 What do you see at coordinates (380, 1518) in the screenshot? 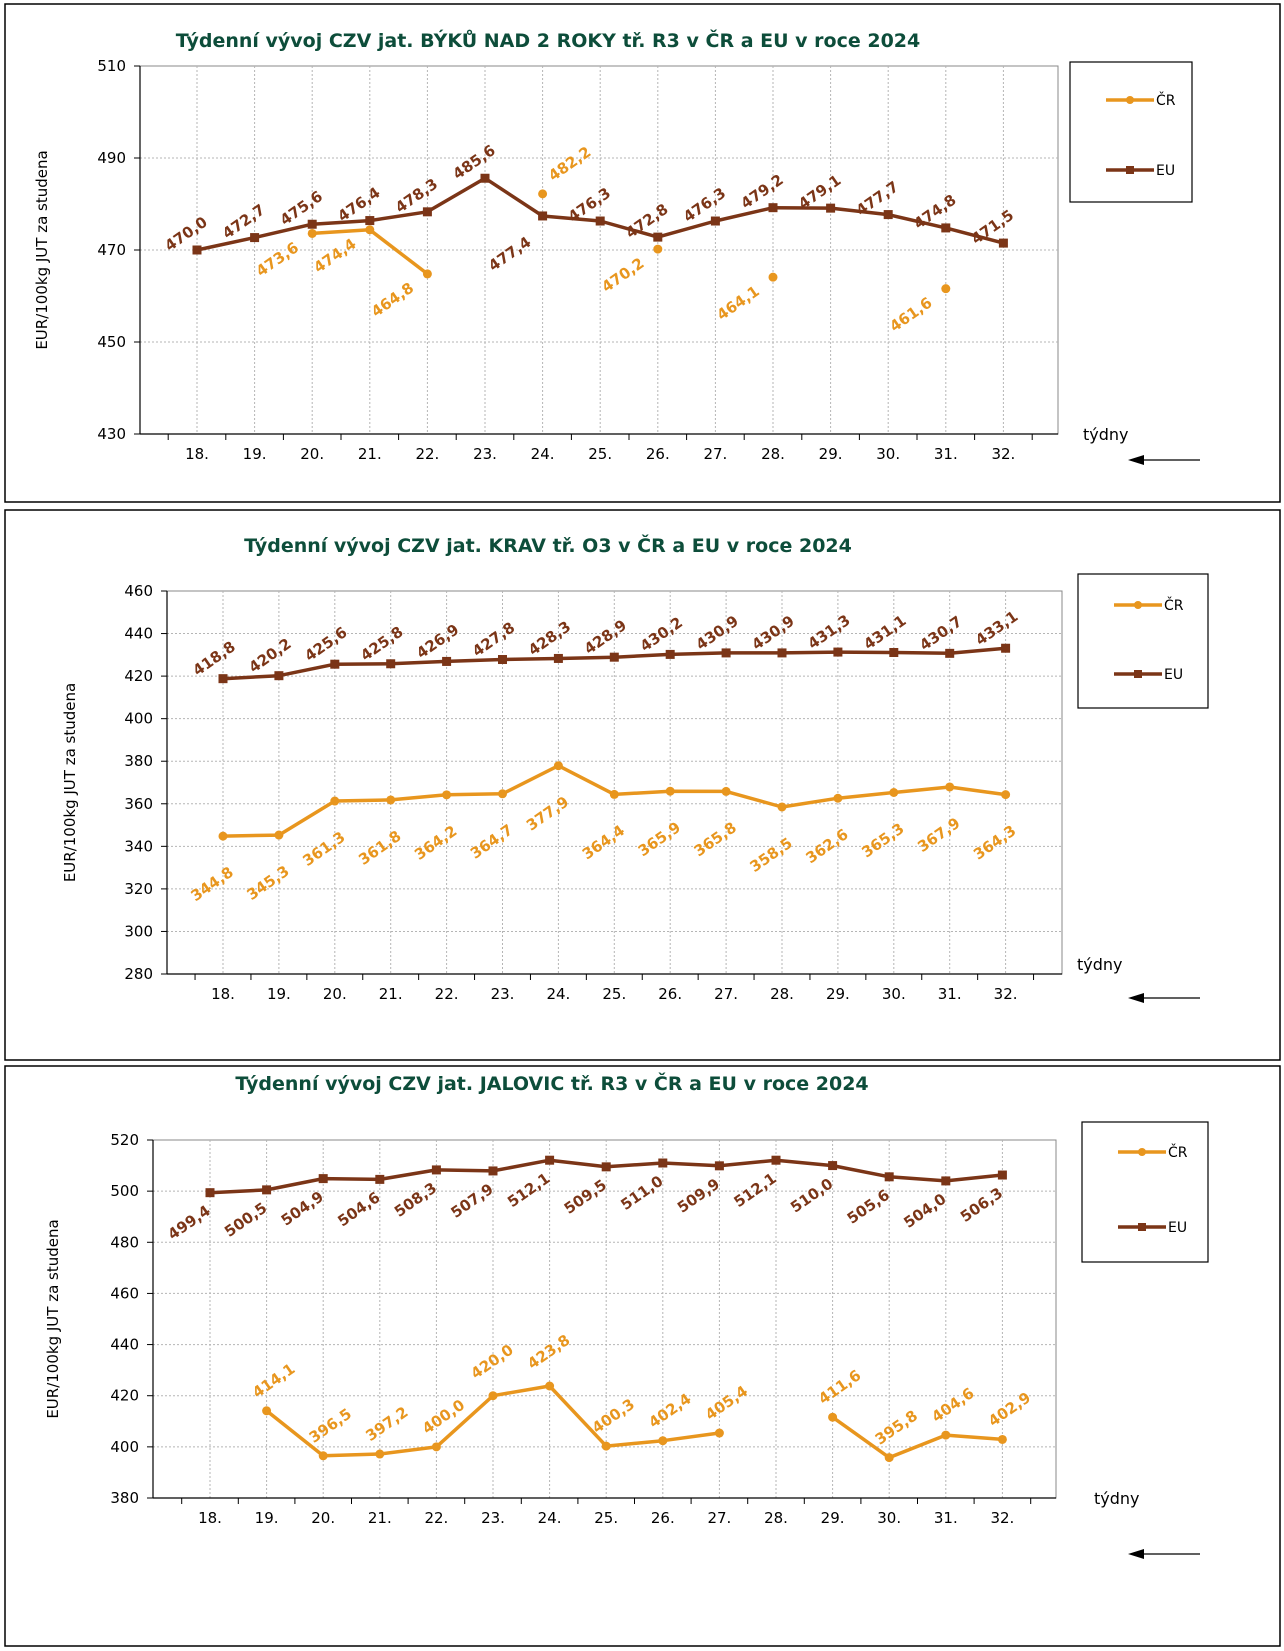
I see `x-tick-label: 21.` at bounding box center [380, 1518].